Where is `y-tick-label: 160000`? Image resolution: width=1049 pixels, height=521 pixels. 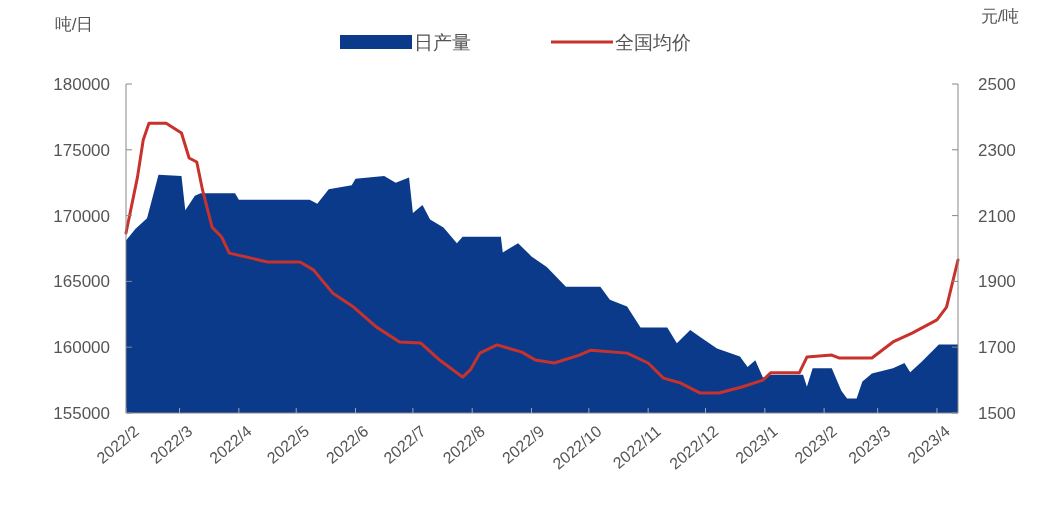 y-tick-label: 160000 is located at coordinates (81, 348).